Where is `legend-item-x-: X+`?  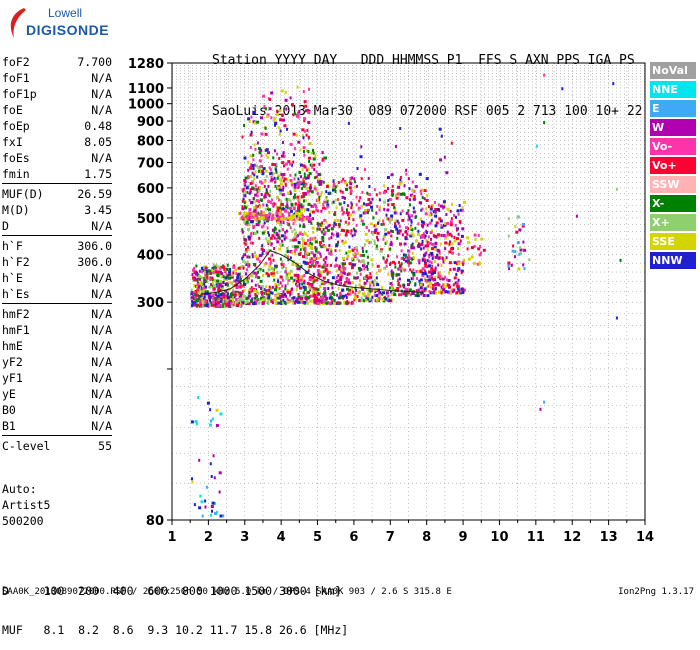
legend-item-x-: X+ is located at coordinates (673, 222).